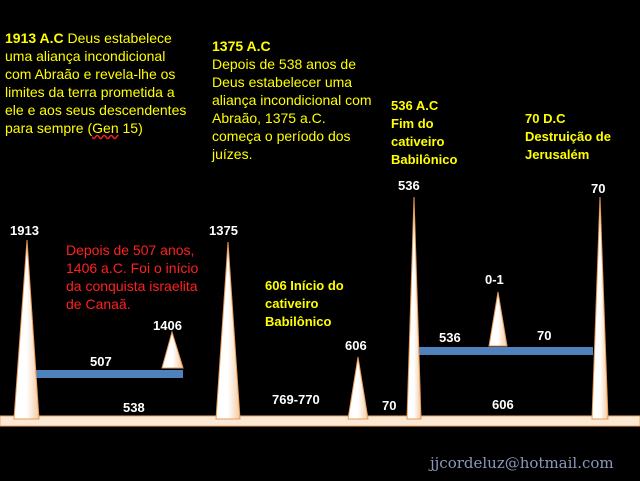 The width and height of the screenshot is (640, 481). Describe the element at coordinates (503, 404) in the screenshot. I see `span-label-606: 606` at that location.